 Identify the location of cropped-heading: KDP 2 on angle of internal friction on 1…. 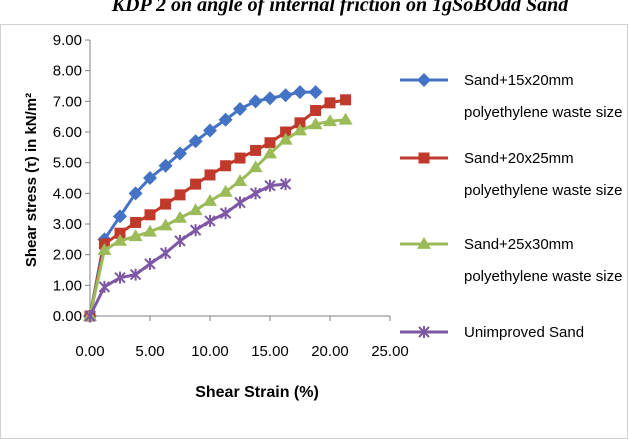
(340, 8).